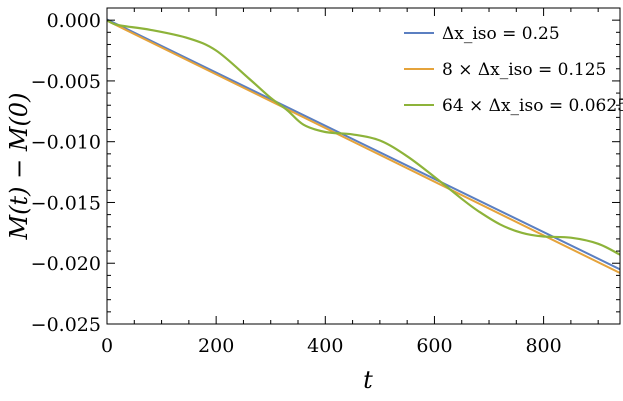  I want to click on y-tick-label: −0.005, so click(66, 82).